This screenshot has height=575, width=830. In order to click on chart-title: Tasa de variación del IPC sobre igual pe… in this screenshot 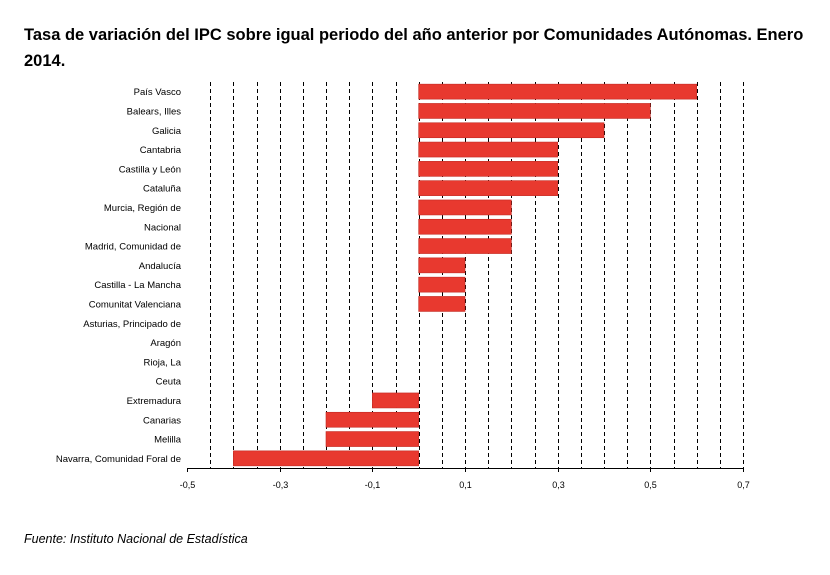, I will do `click(414, 48)`.